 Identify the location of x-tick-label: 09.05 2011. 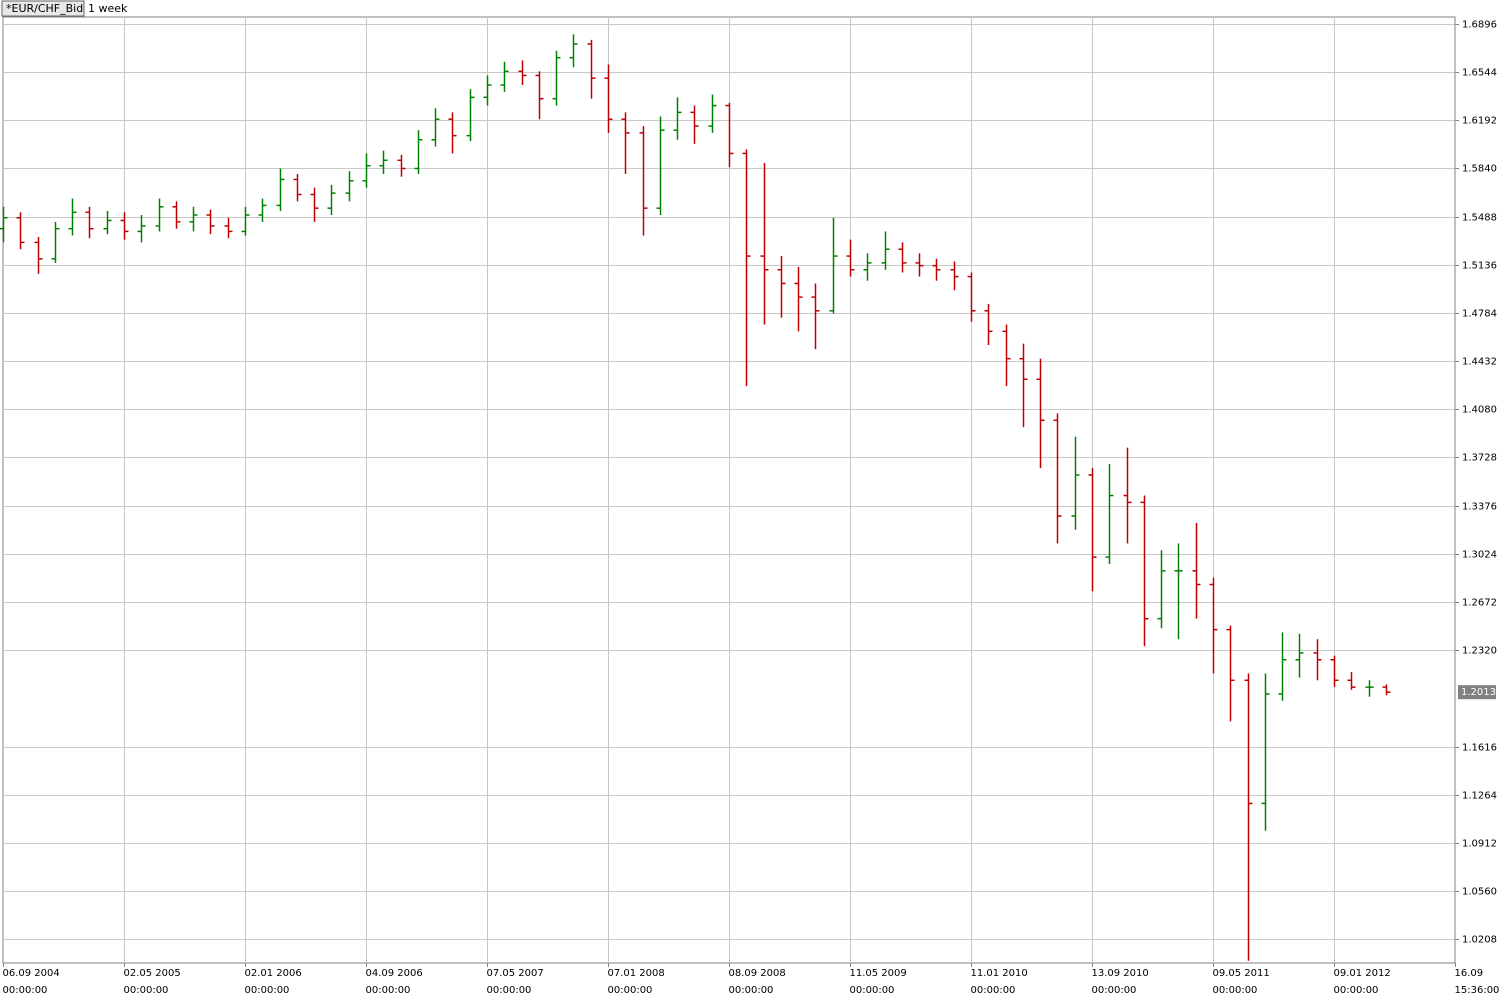
(1241, 973).